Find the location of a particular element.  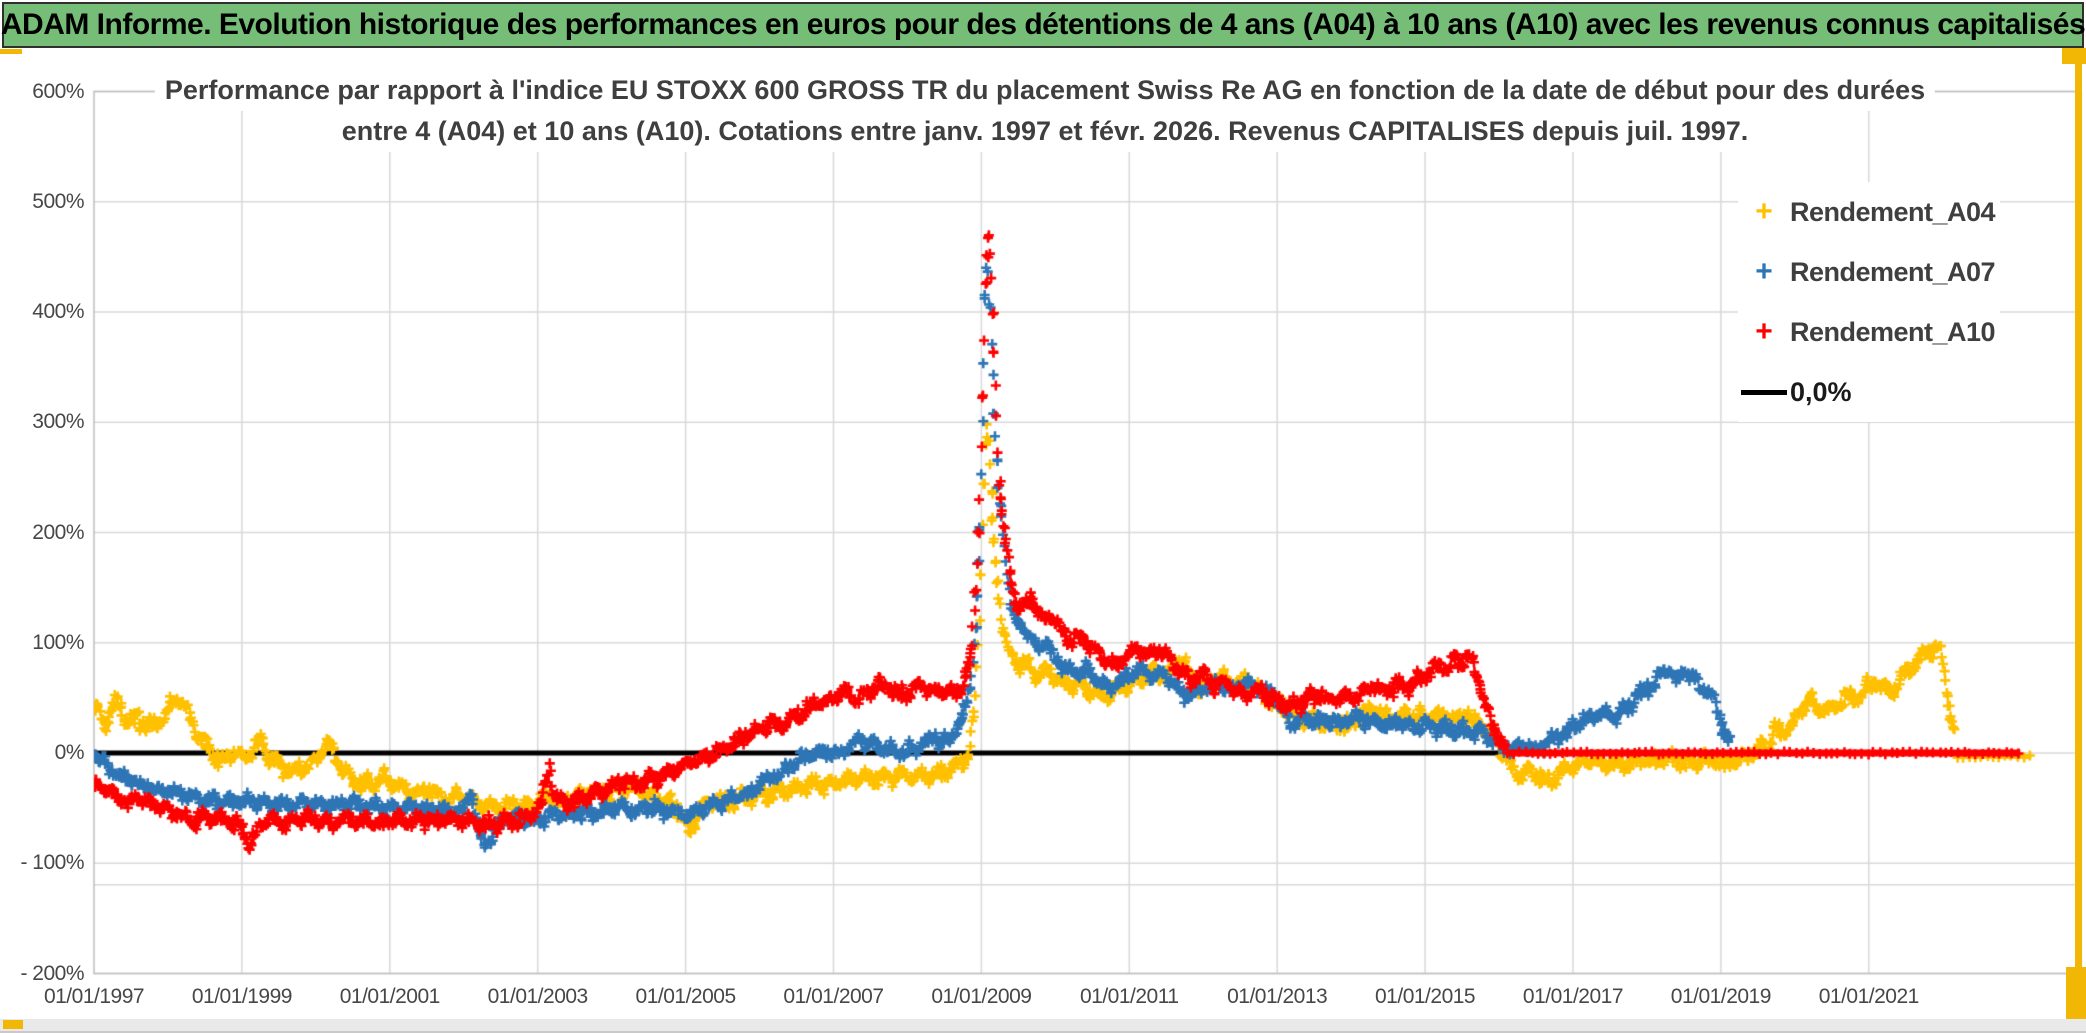

legend-item-zero-line: 0,0% is located at coordinates (1869, 392).